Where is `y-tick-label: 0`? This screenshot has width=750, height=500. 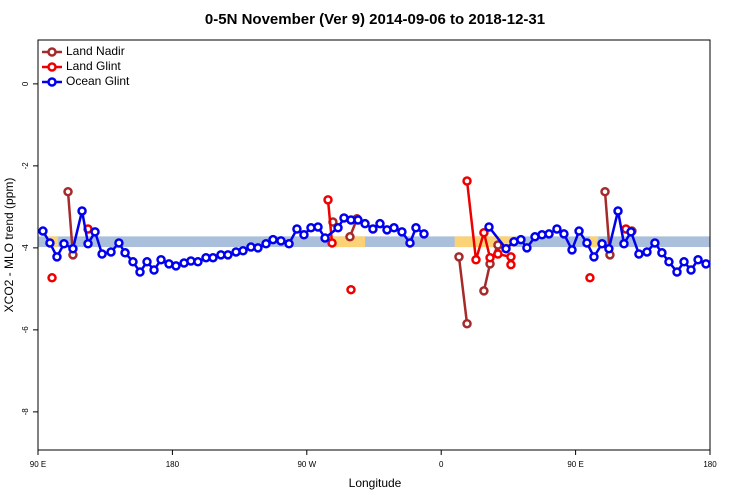
y-tick-label: 0 is located at coordinates (25, 83).